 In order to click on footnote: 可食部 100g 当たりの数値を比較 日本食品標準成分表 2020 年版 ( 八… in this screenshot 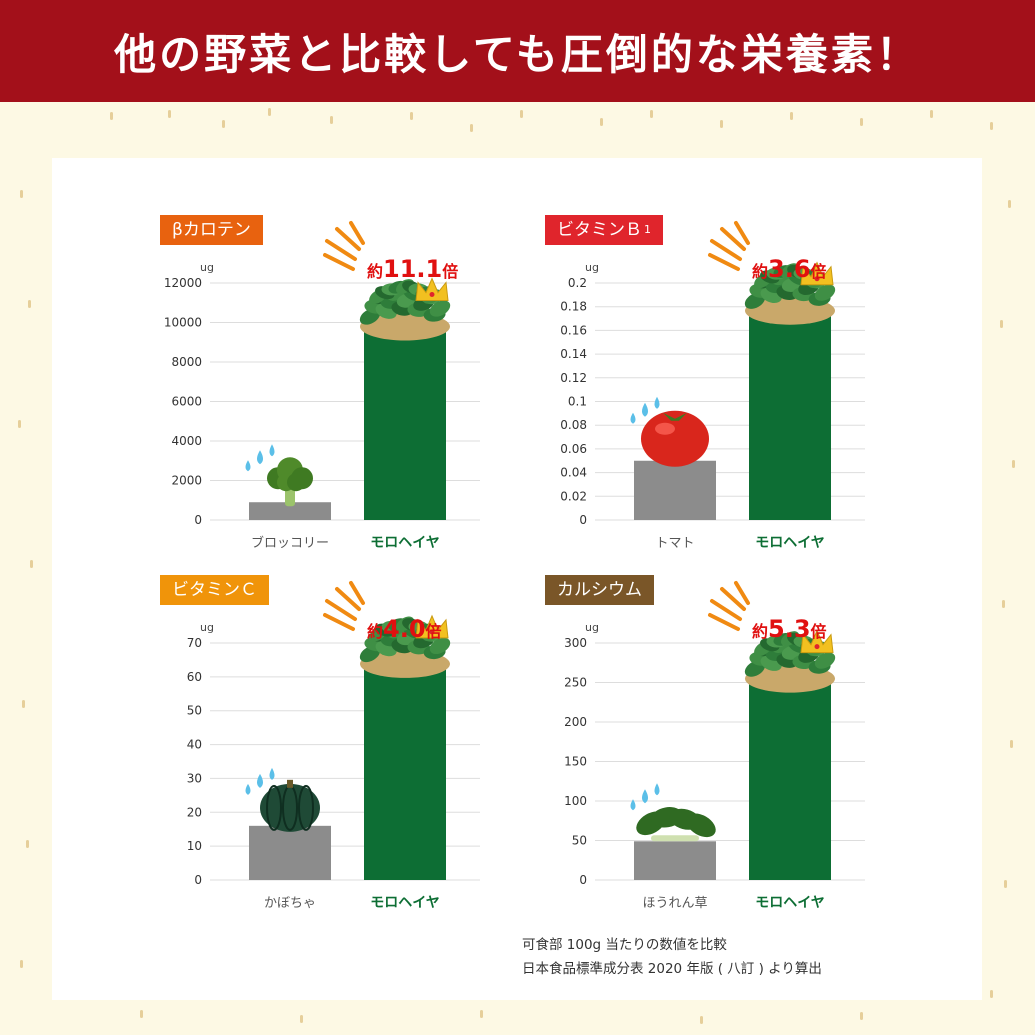, I will do `click(672, 957)`.